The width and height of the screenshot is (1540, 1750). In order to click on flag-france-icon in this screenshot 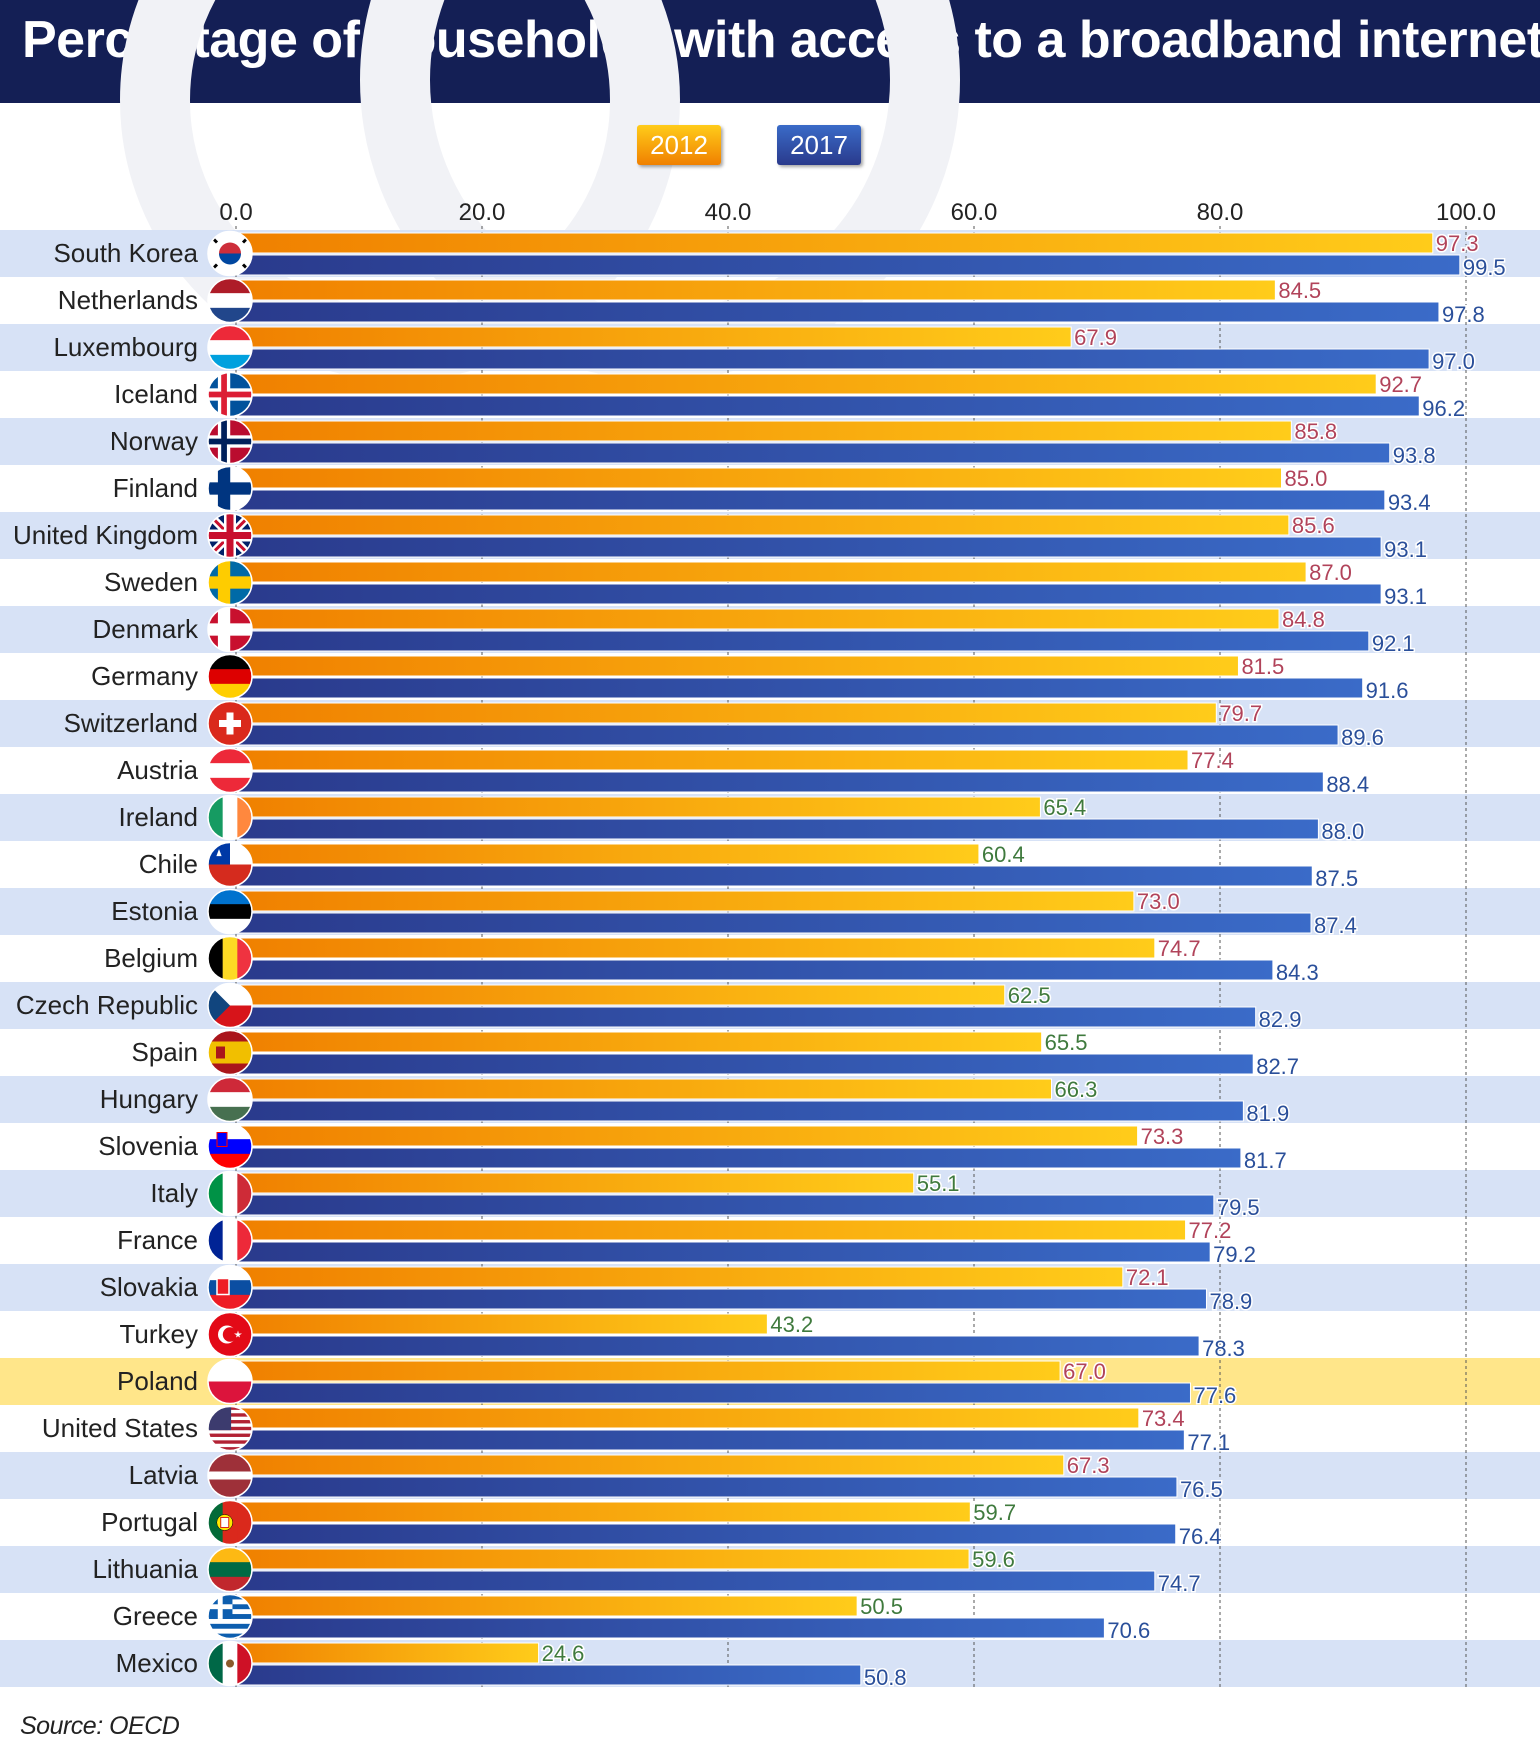, I will do `click(230, 1240)`.